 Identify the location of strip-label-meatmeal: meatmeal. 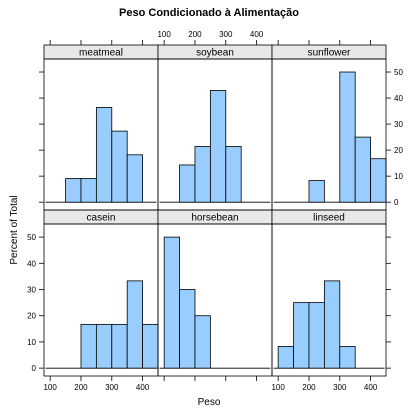
(101, 53).